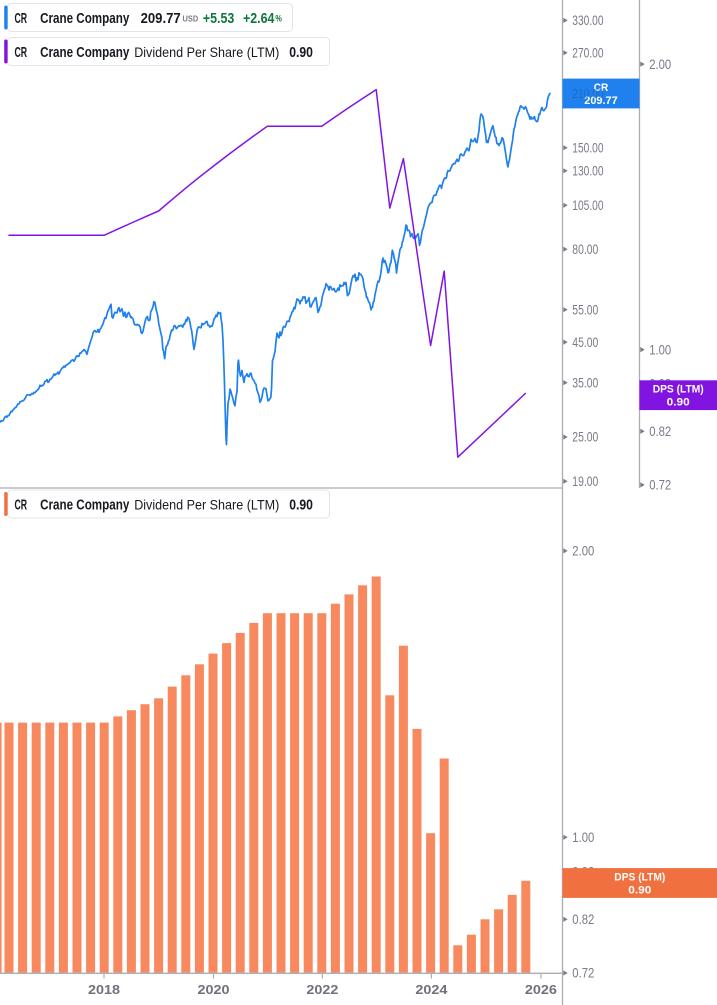  Describe the element at coordinates (588, 147) in the screenshot. I see `svg-text: 150.00` at that location.